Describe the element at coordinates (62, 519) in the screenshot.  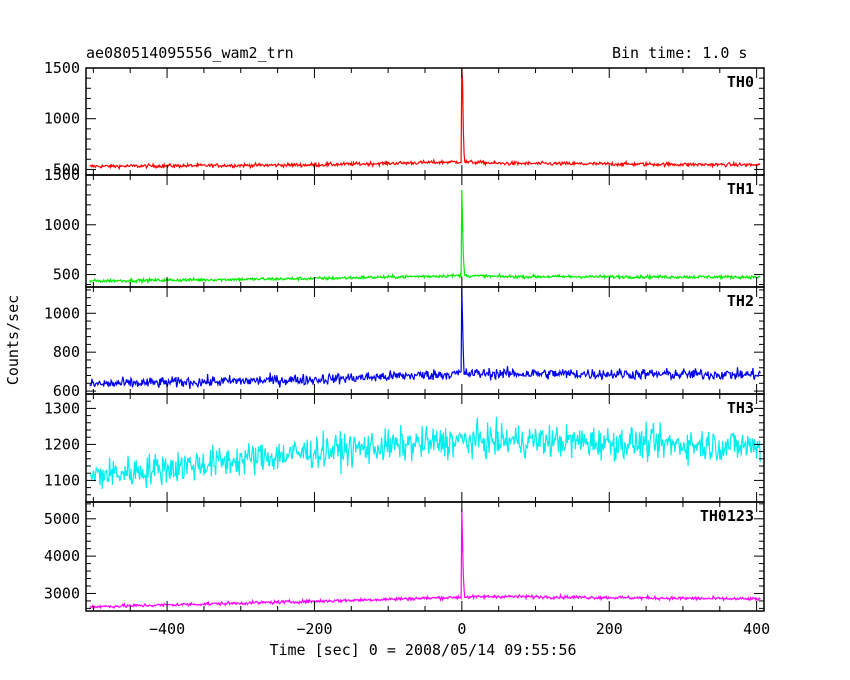
I see `y-tick-label: 5000` at that location.